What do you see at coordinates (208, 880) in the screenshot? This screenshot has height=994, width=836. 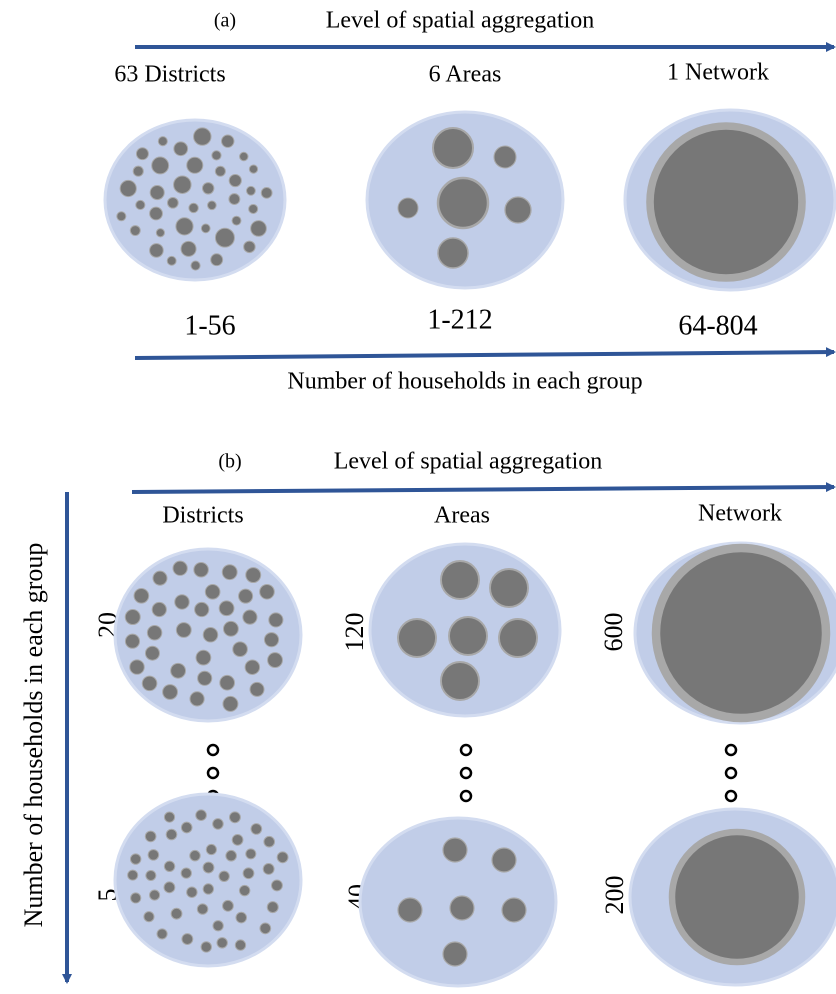 I see `region` at bounding box center [208, 880].